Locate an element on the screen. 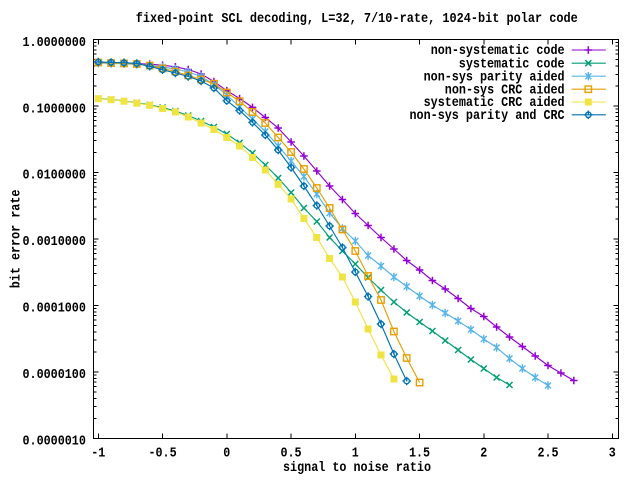 This screenshot has width=640, height=480. svg-text: signal to noise ratio is located at coordinates (357, 468).